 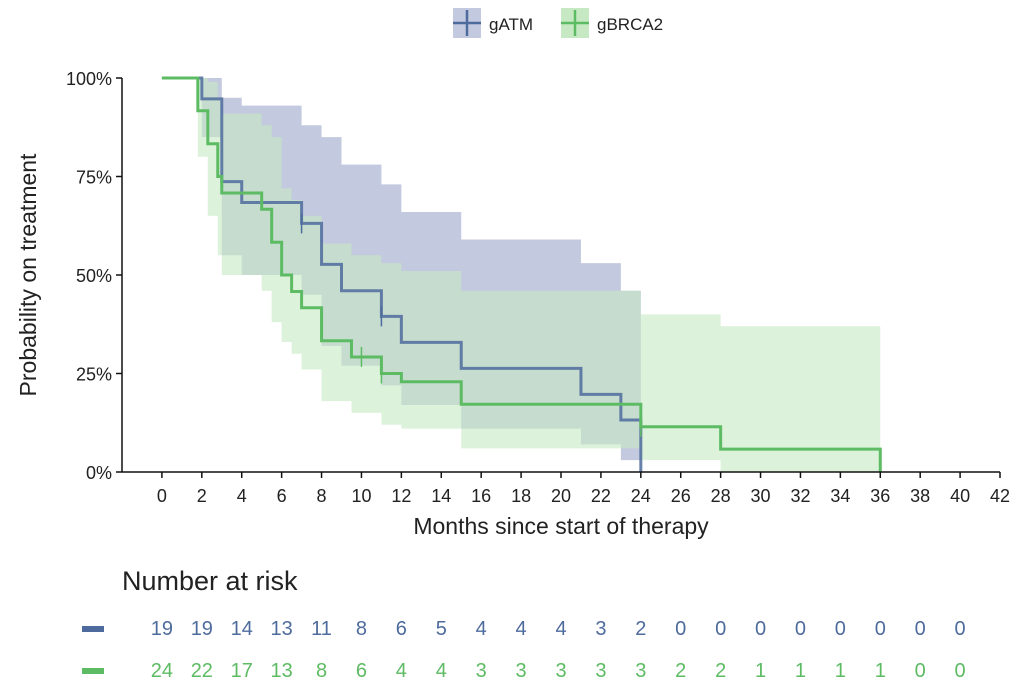 I want to click on x-tick-label: 34, so click(x=840, y=496).